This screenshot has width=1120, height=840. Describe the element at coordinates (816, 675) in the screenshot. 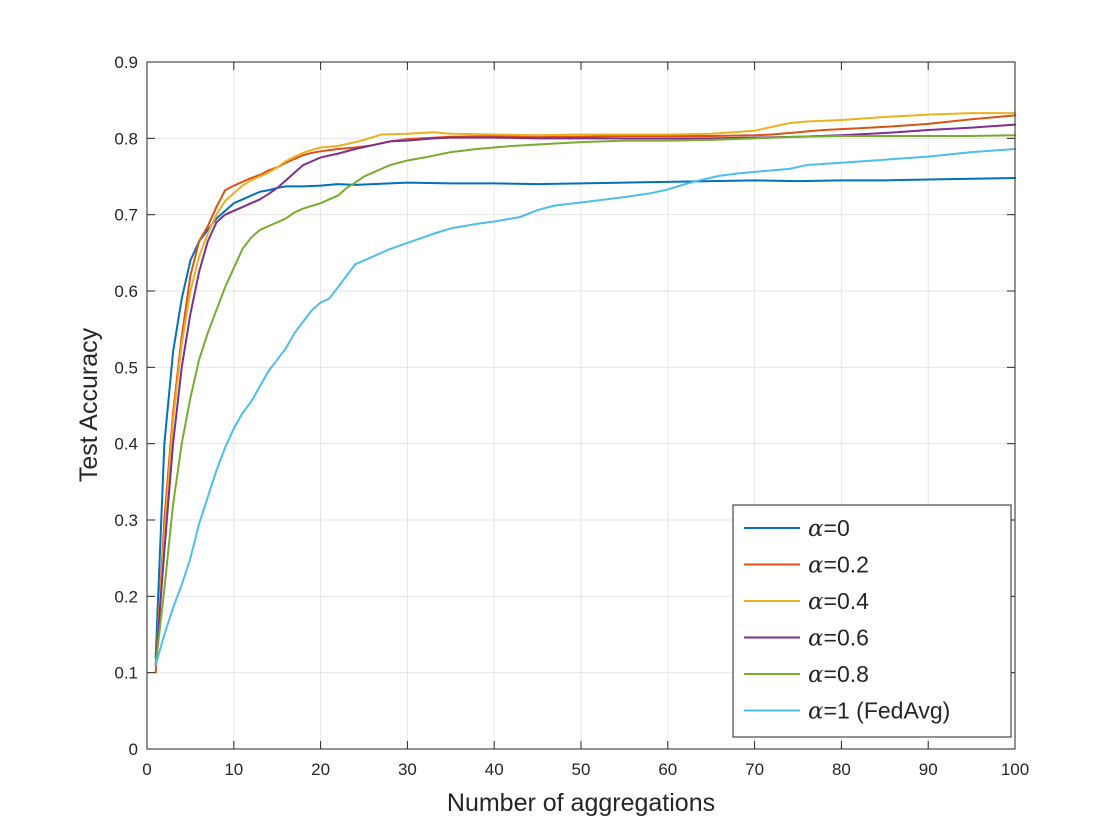

I see `legend-symbol-4: α` at that location.